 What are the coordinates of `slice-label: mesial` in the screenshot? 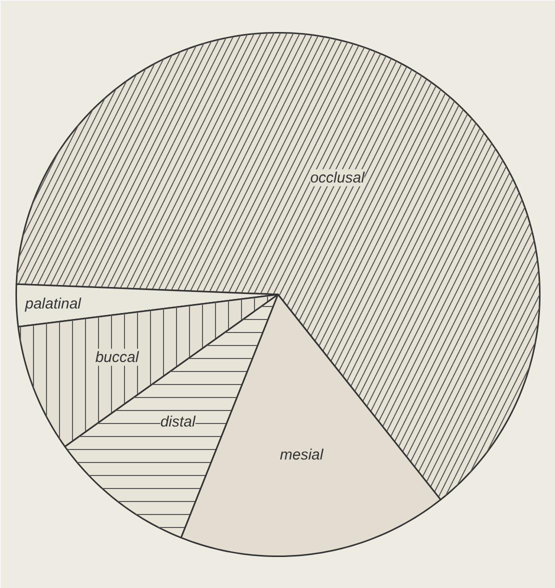 It's located at (302, 455).